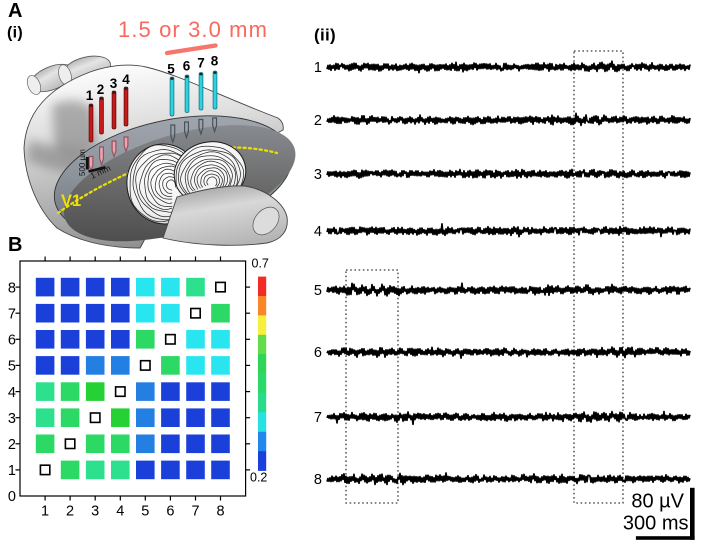 This screenshot has height=554, width=701. Describe the element at coordinates (657, 502) in the screenshot. I see `svg-text: 80 µV` at that location.